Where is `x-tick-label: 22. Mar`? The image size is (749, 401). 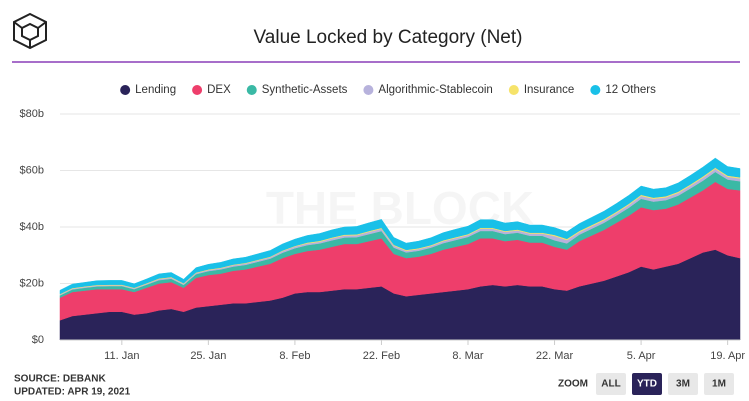 x-tick-label: 22. Mar is located at coordinates (555, 356).